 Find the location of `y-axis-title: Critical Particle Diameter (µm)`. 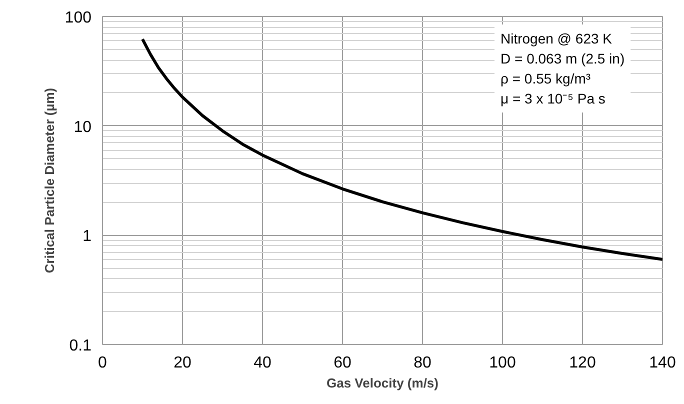

y-axis-title: Critical Particle Diameter (µm) is located at coordinates (49, 181).